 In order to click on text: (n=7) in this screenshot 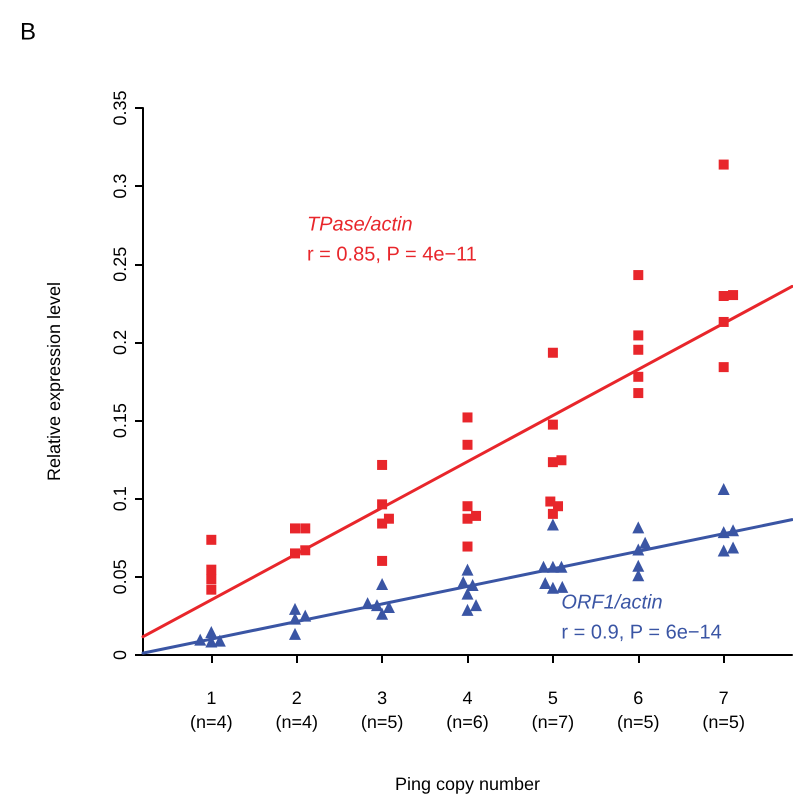, I will do `click(553, 722)`.